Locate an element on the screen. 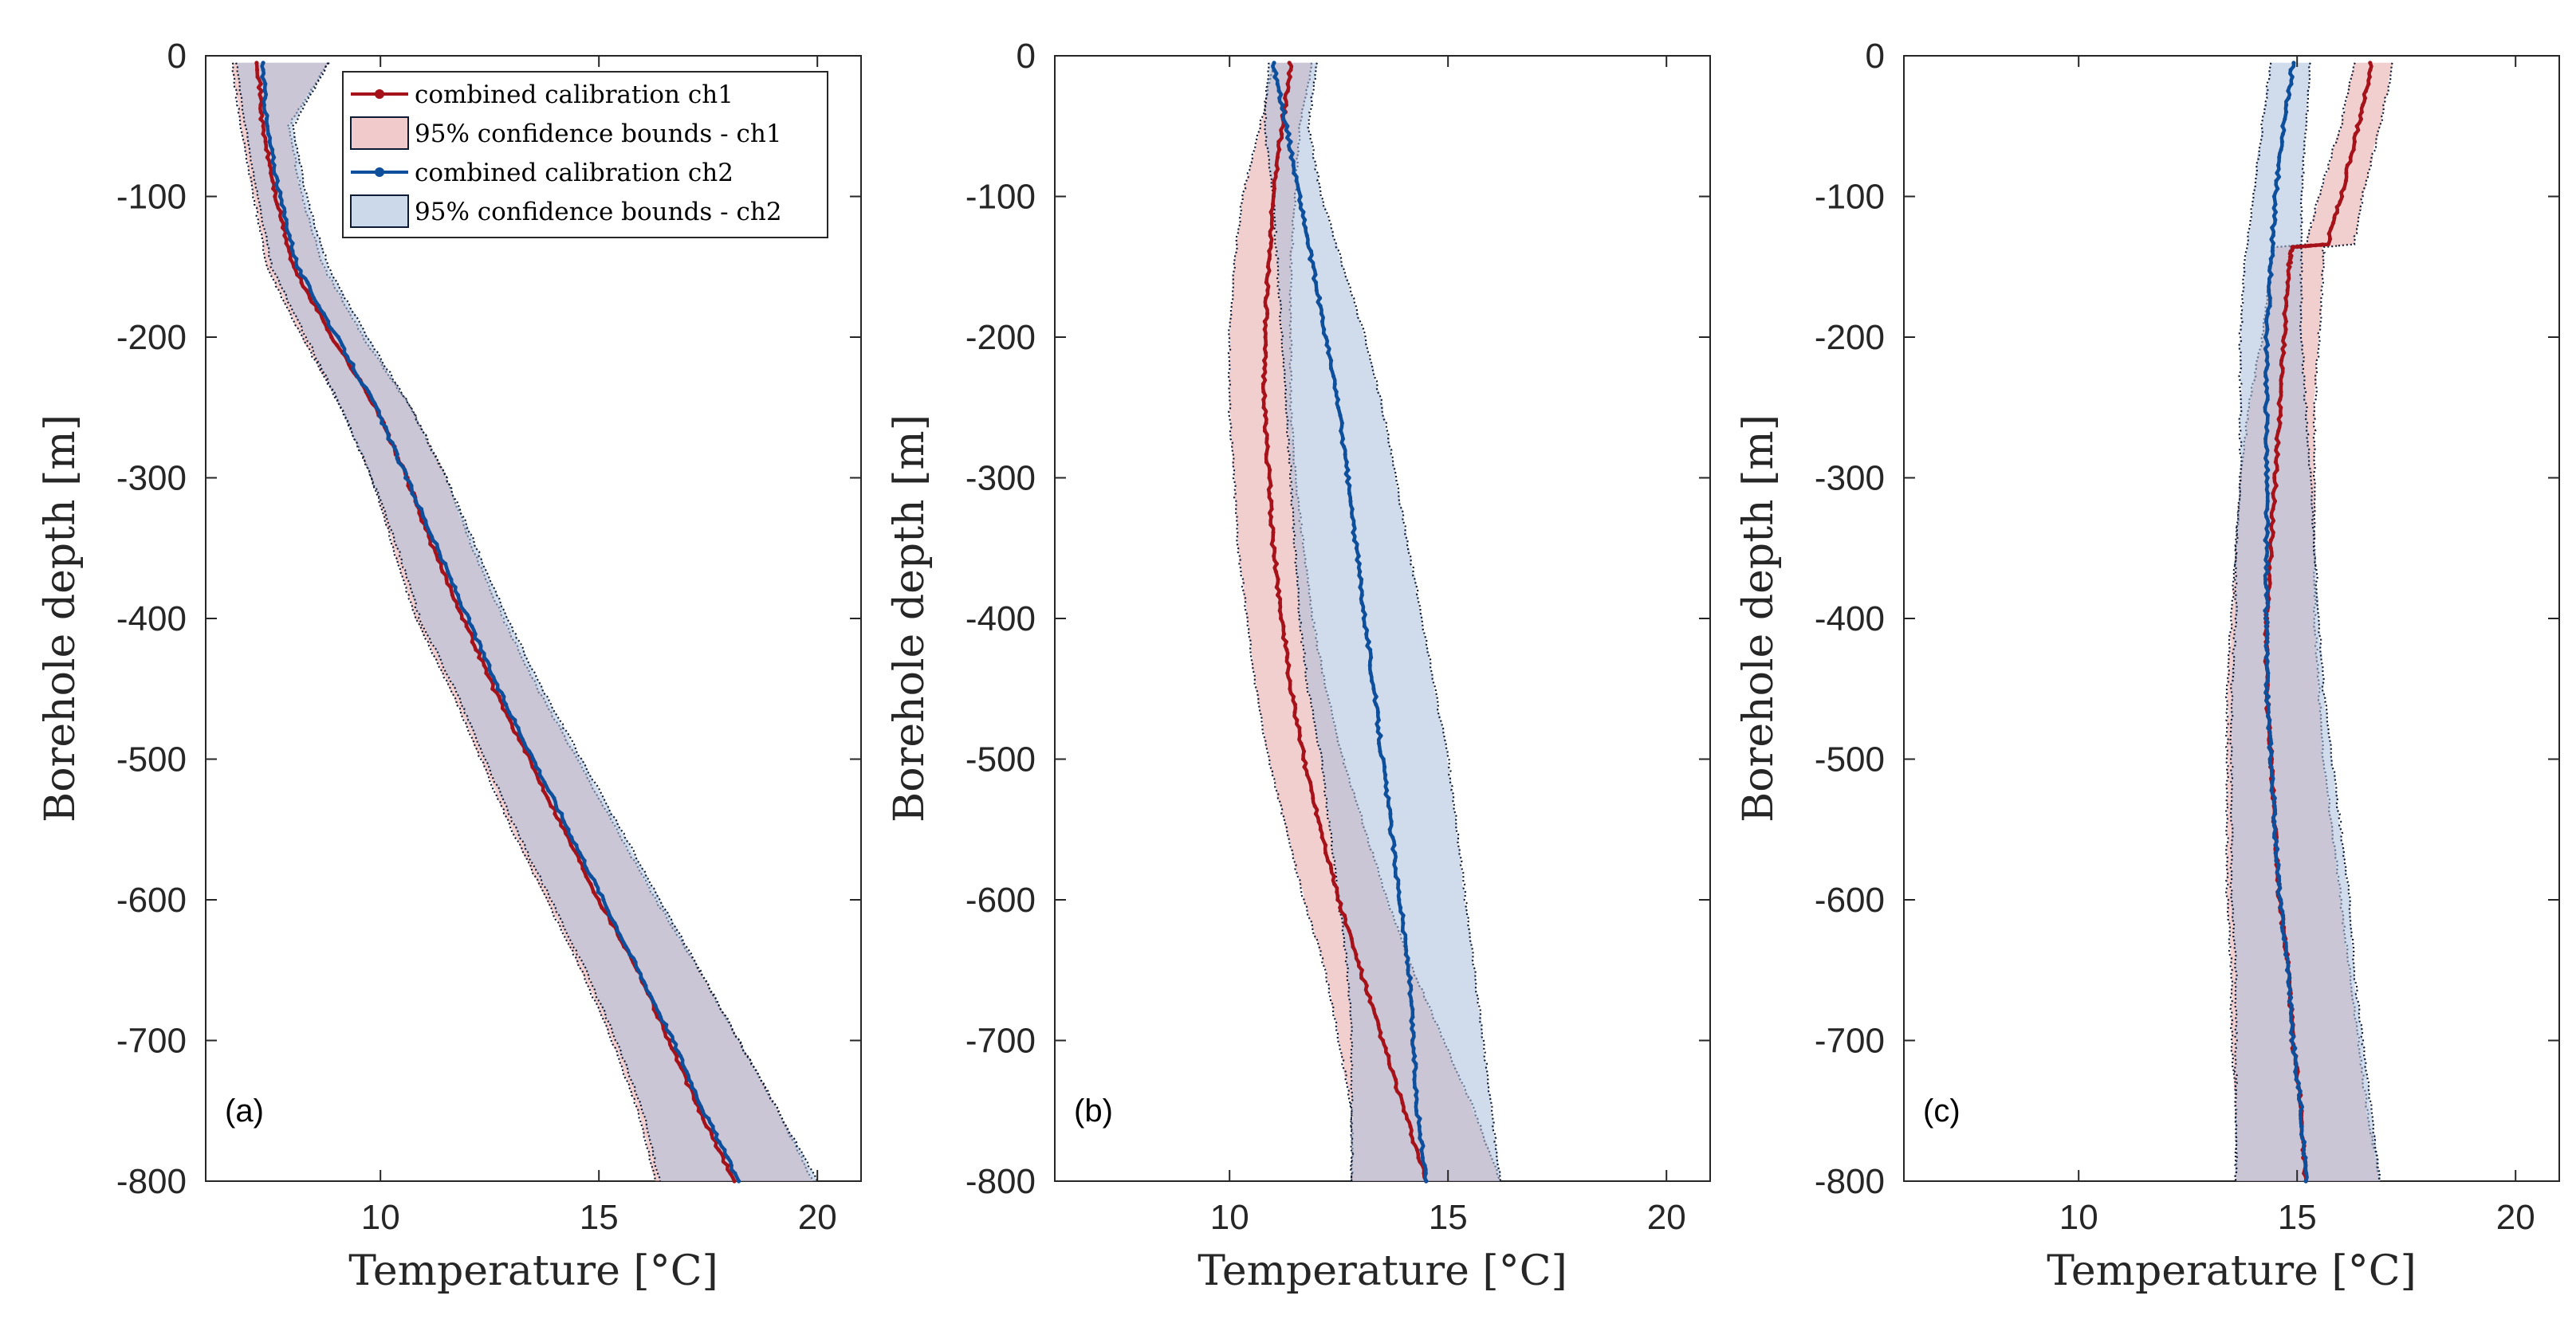  y-tick-label: -200 is located at coordinates (1850, 338).